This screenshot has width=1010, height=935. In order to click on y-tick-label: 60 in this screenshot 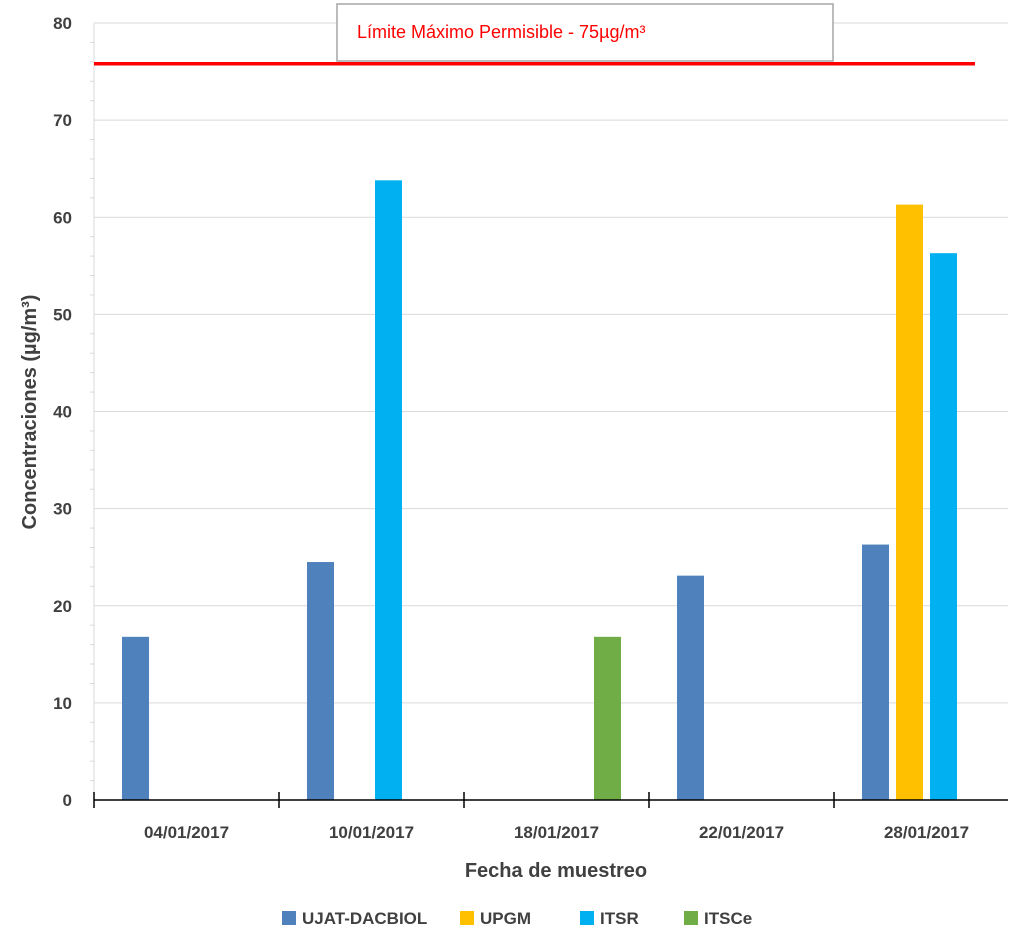, I will do `click(62, 217)`.